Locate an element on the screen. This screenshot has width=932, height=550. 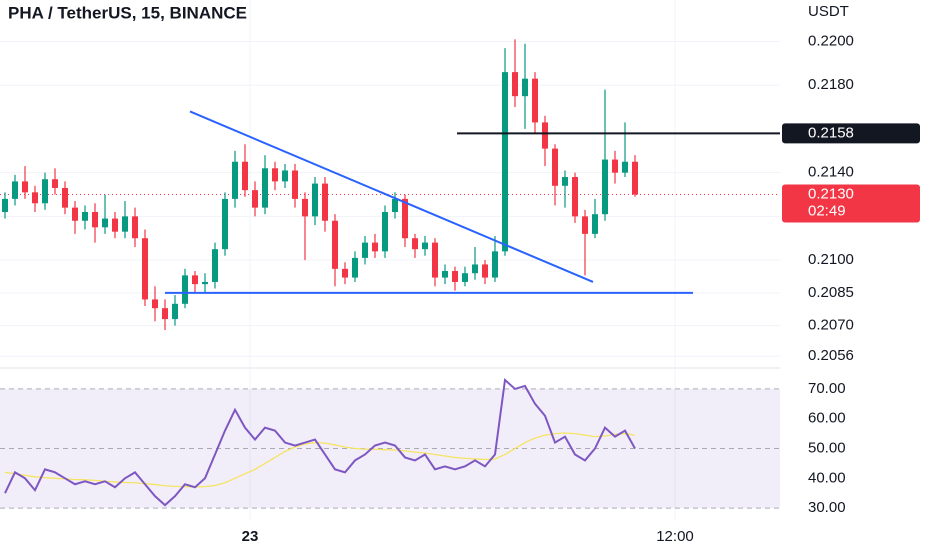
y-tick-label: 50.00 is located at coordinates (827, 447).